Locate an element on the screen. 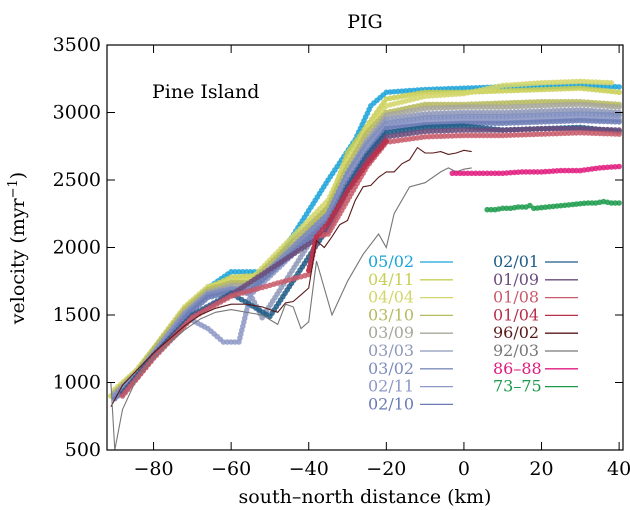  legend-label: 73–75 is located at coordinates (517, 386).